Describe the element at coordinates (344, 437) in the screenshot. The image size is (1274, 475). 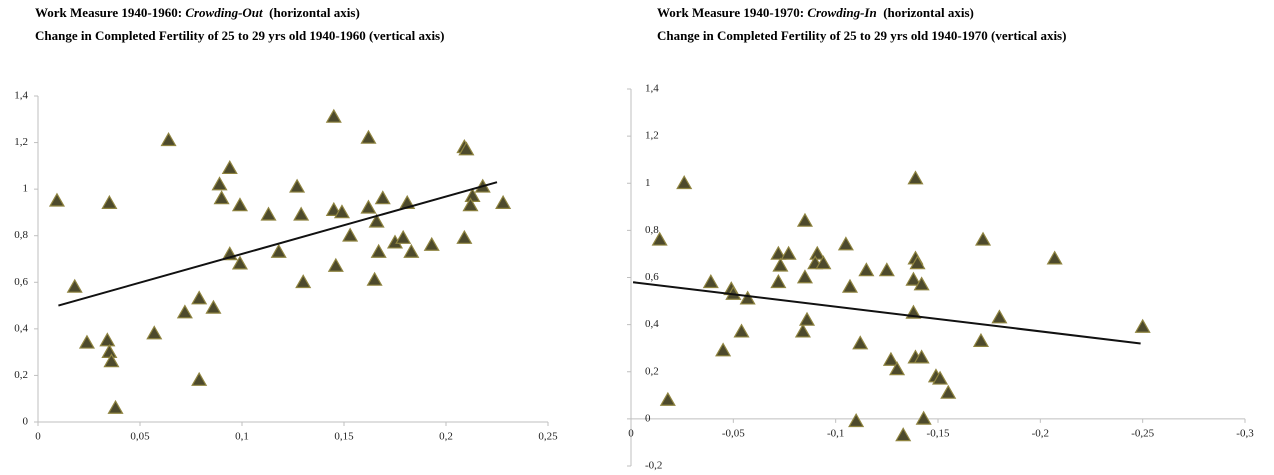
I see `x-tick-label: 0,15` at that location.